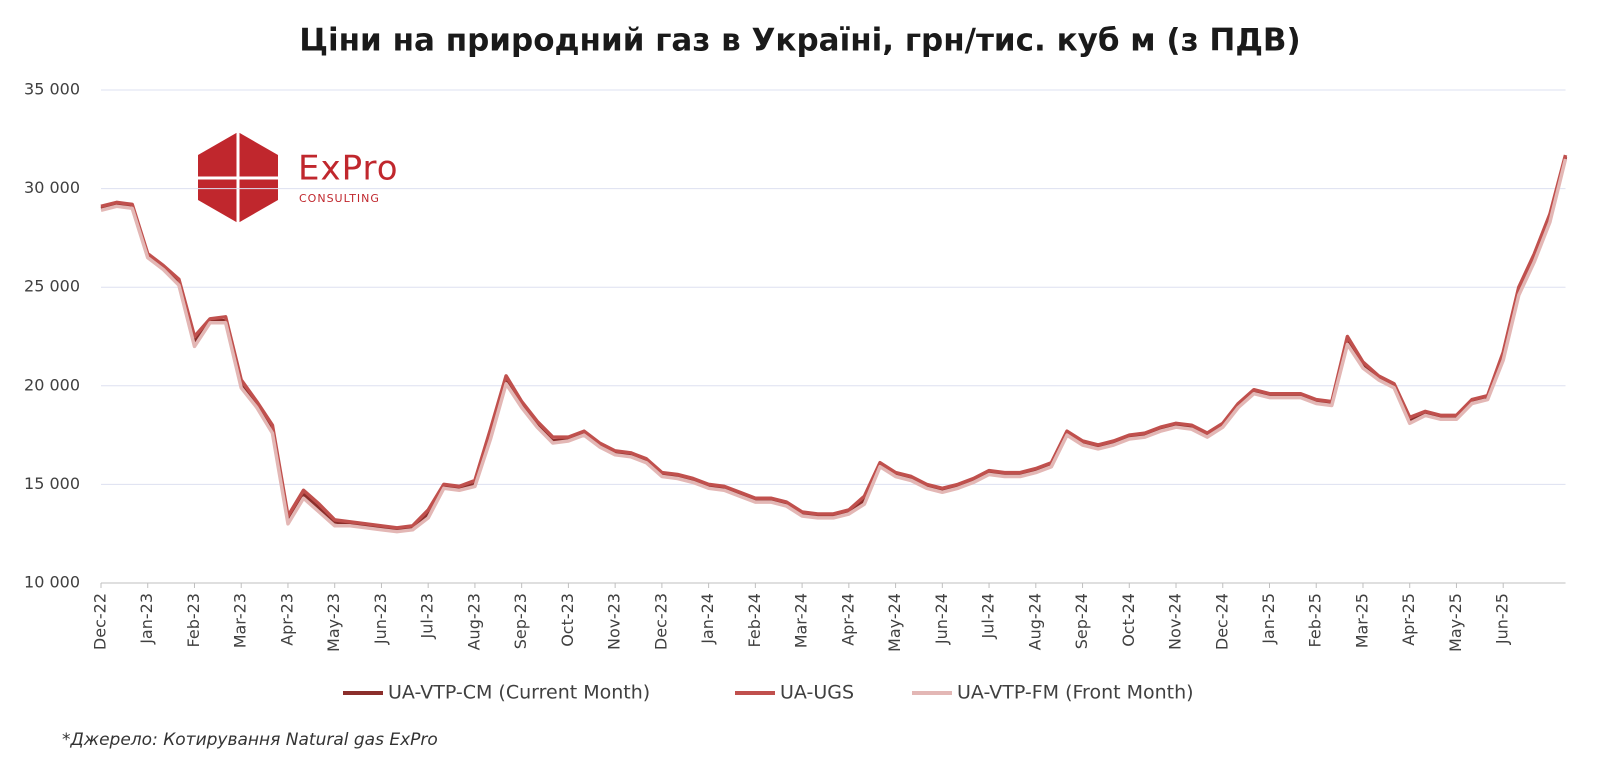  What do you see at coordinates (519, 693) in the screenshot?
I see `legend-label: UA-VTP-CM (Current Month)` at bounding box center [519, 693].